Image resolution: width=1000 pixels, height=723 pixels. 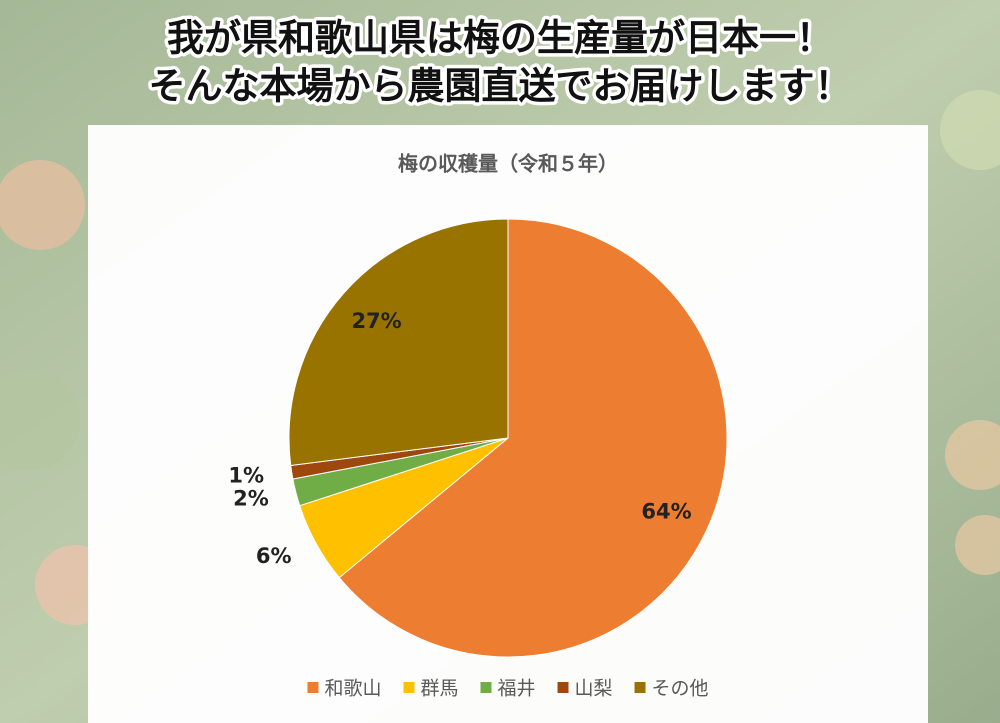 What do you see at coordinates (246, 476) in the screenshot?
I see `data-label: 1%` at bounding box center [246, 476].